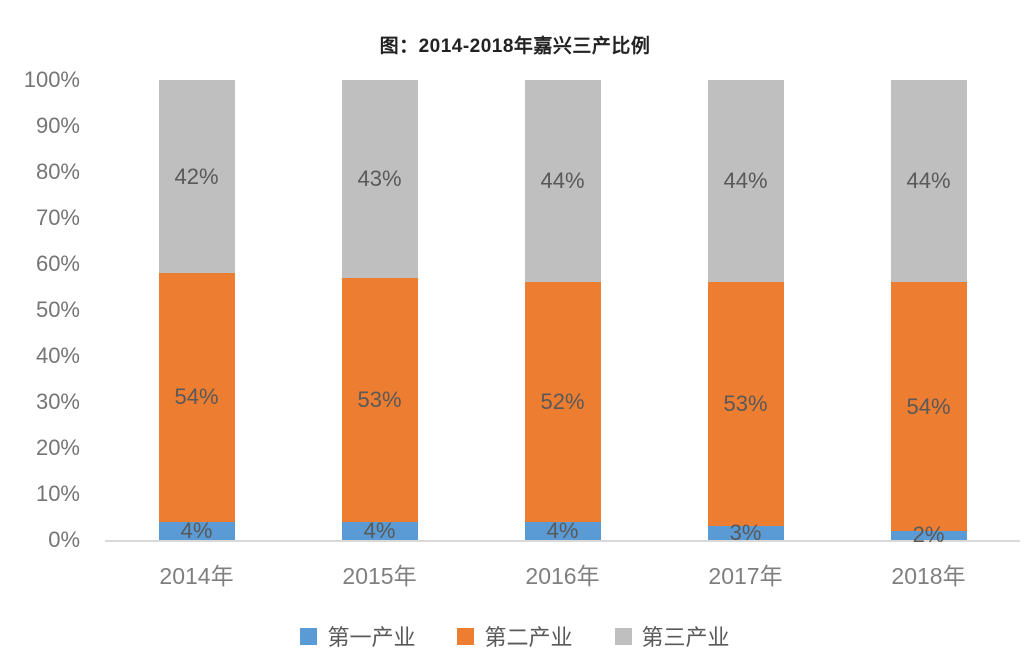 The image size is (1030, 666). Describe the element at coordinates (57, 493) in the screenshot. I see `y-axis-tick-label: 10%` at that location.